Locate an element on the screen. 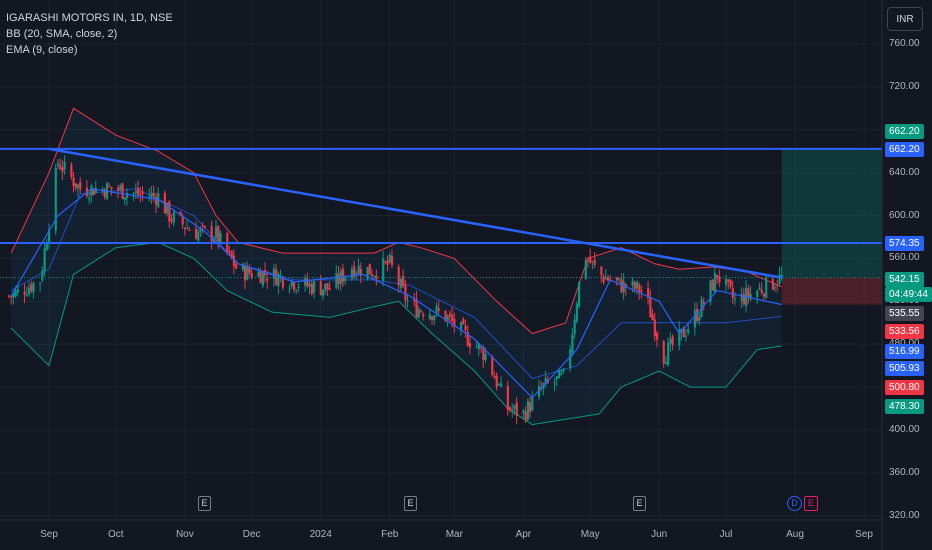 Image resolution: width=932 pixels, height=550 pixels. price-axis-label: 560.00 is located at coordinates (904, 258).